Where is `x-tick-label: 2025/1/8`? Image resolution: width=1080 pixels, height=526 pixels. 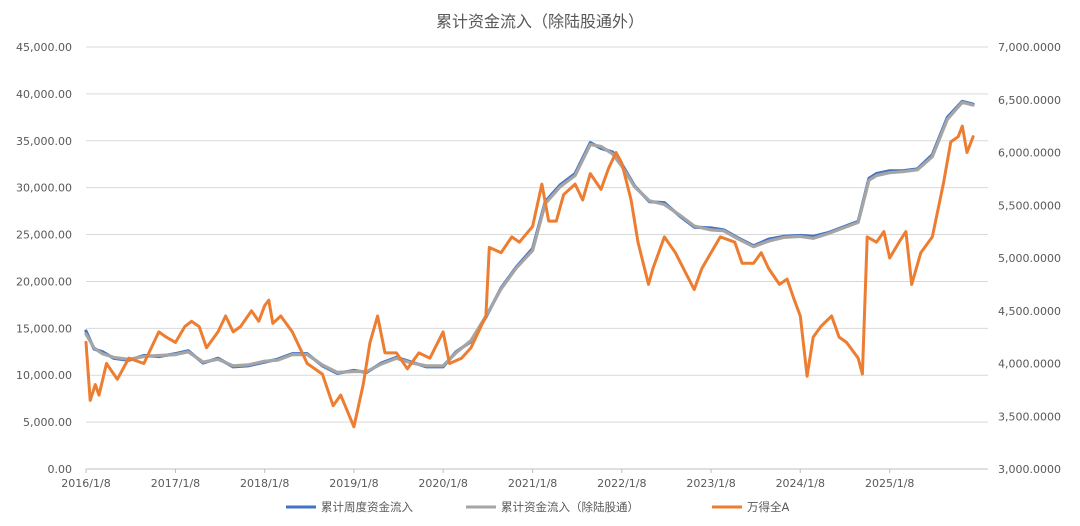 x-tick-label: 2025/1/8 is located at coordinates (889, 483).